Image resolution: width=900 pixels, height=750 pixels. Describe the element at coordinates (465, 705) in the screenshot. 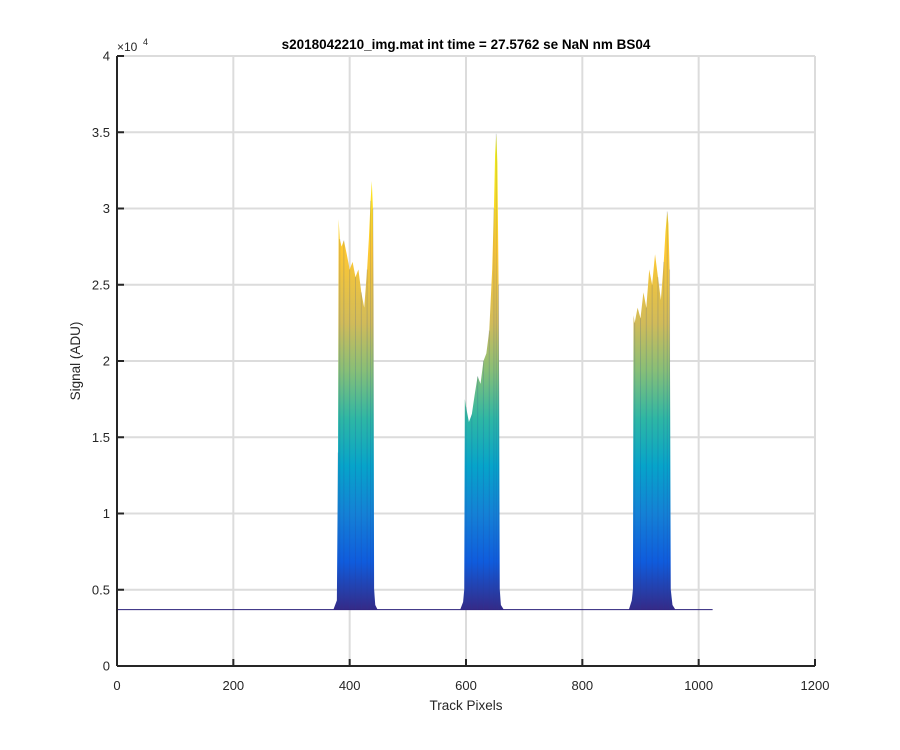

I see `x-axis-label: Track Pixels` at that location.